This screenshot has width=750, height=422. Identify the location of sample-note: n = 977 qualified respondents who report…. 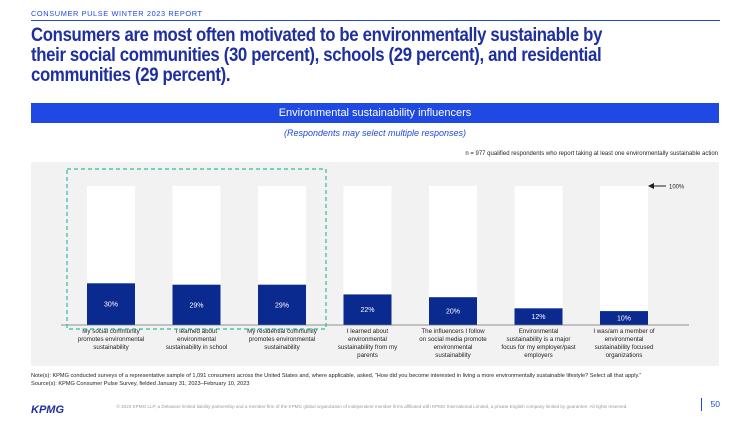
(591, 154).